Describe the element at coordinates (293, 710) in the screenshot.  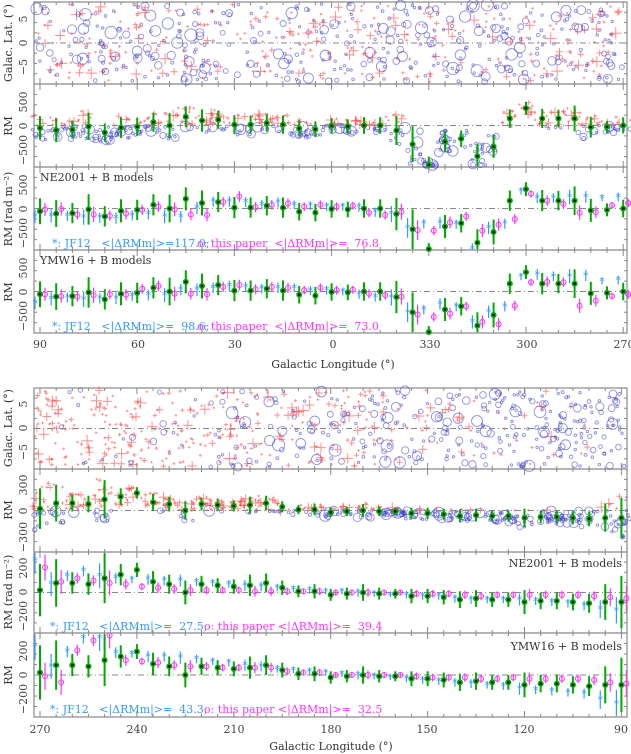
I see `stat-this-paper-ymw16: o: this paper <|ΔRMm|>= 32.5` at that location.